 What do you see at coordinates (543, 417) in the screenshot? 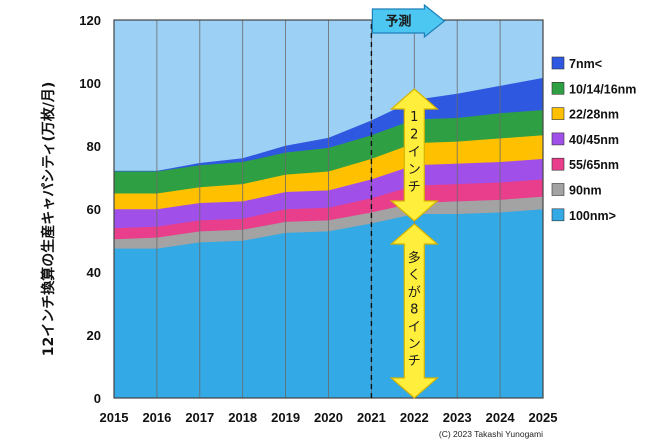
I see `x-tick-label-10: 2025` at bounding box center [543, 417].